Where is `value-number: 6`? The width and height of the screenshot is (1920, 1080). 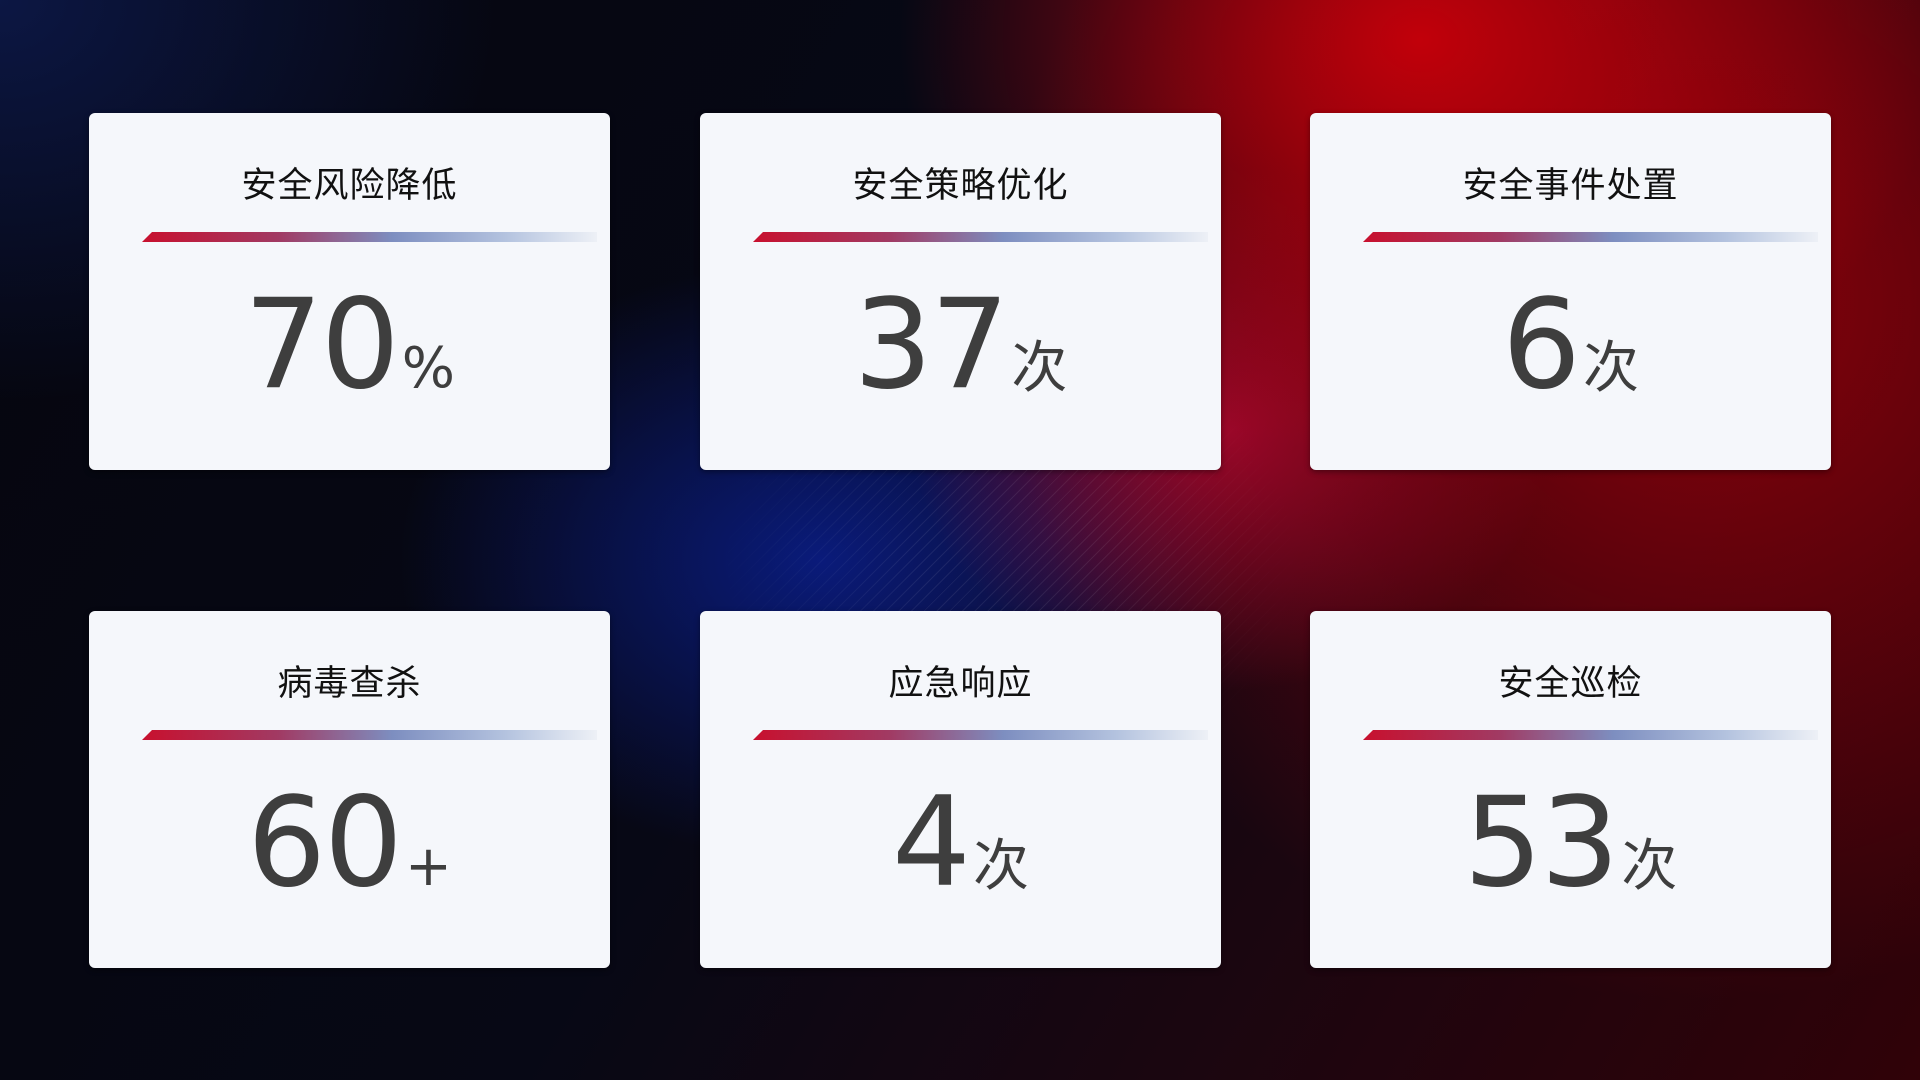 value-number: 6 is located at coordinates (1541, 345).